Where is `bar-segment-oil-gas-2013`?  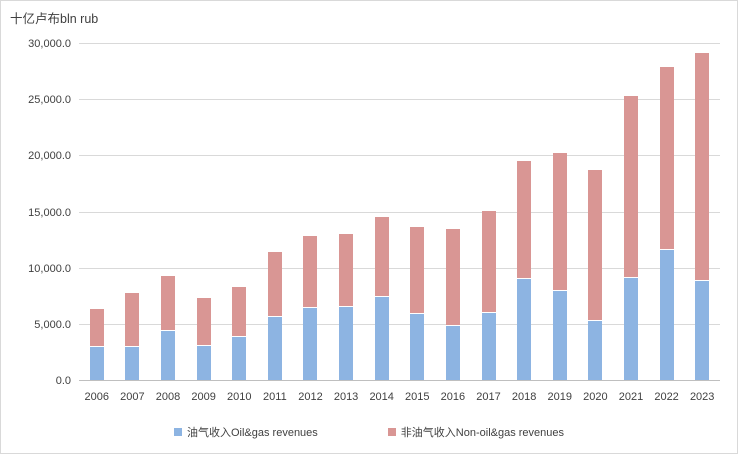 bar-segment-oil-gas-2013 is located at coordinates (346, 343).